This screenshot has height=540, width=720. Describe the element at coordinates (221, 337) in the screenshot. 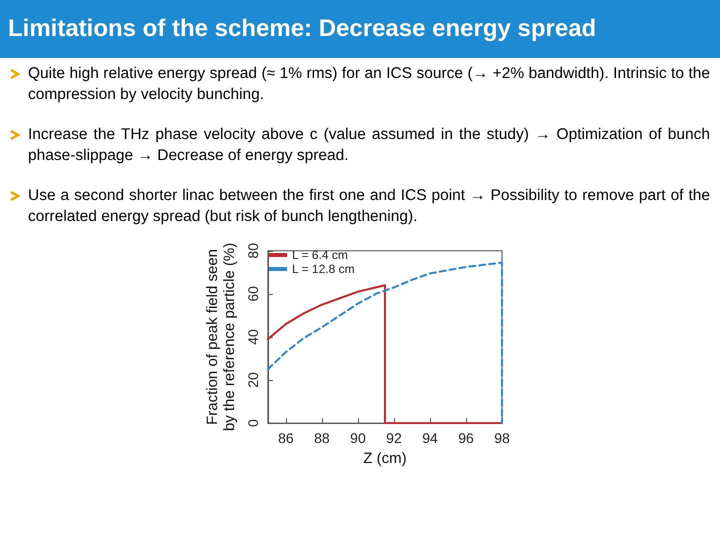

I see `y-axis-title: Fraction of peak field seen by the reference particle (%)` at that location.